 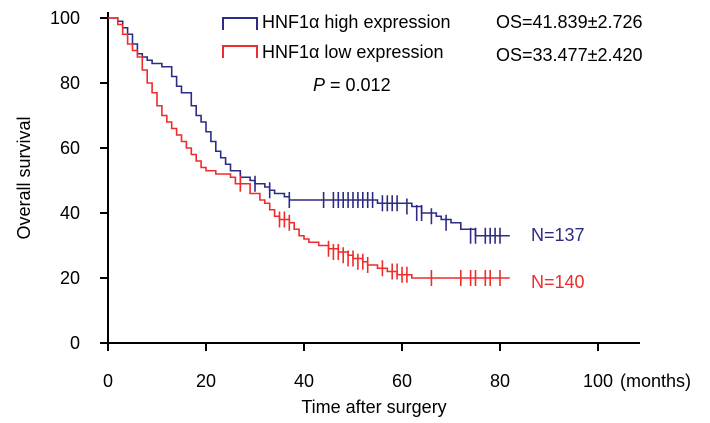 What do you see at coordinates (70, 213) in the screenshot?
I see `y-tick-label: 40` at bounding box center [70, 213].